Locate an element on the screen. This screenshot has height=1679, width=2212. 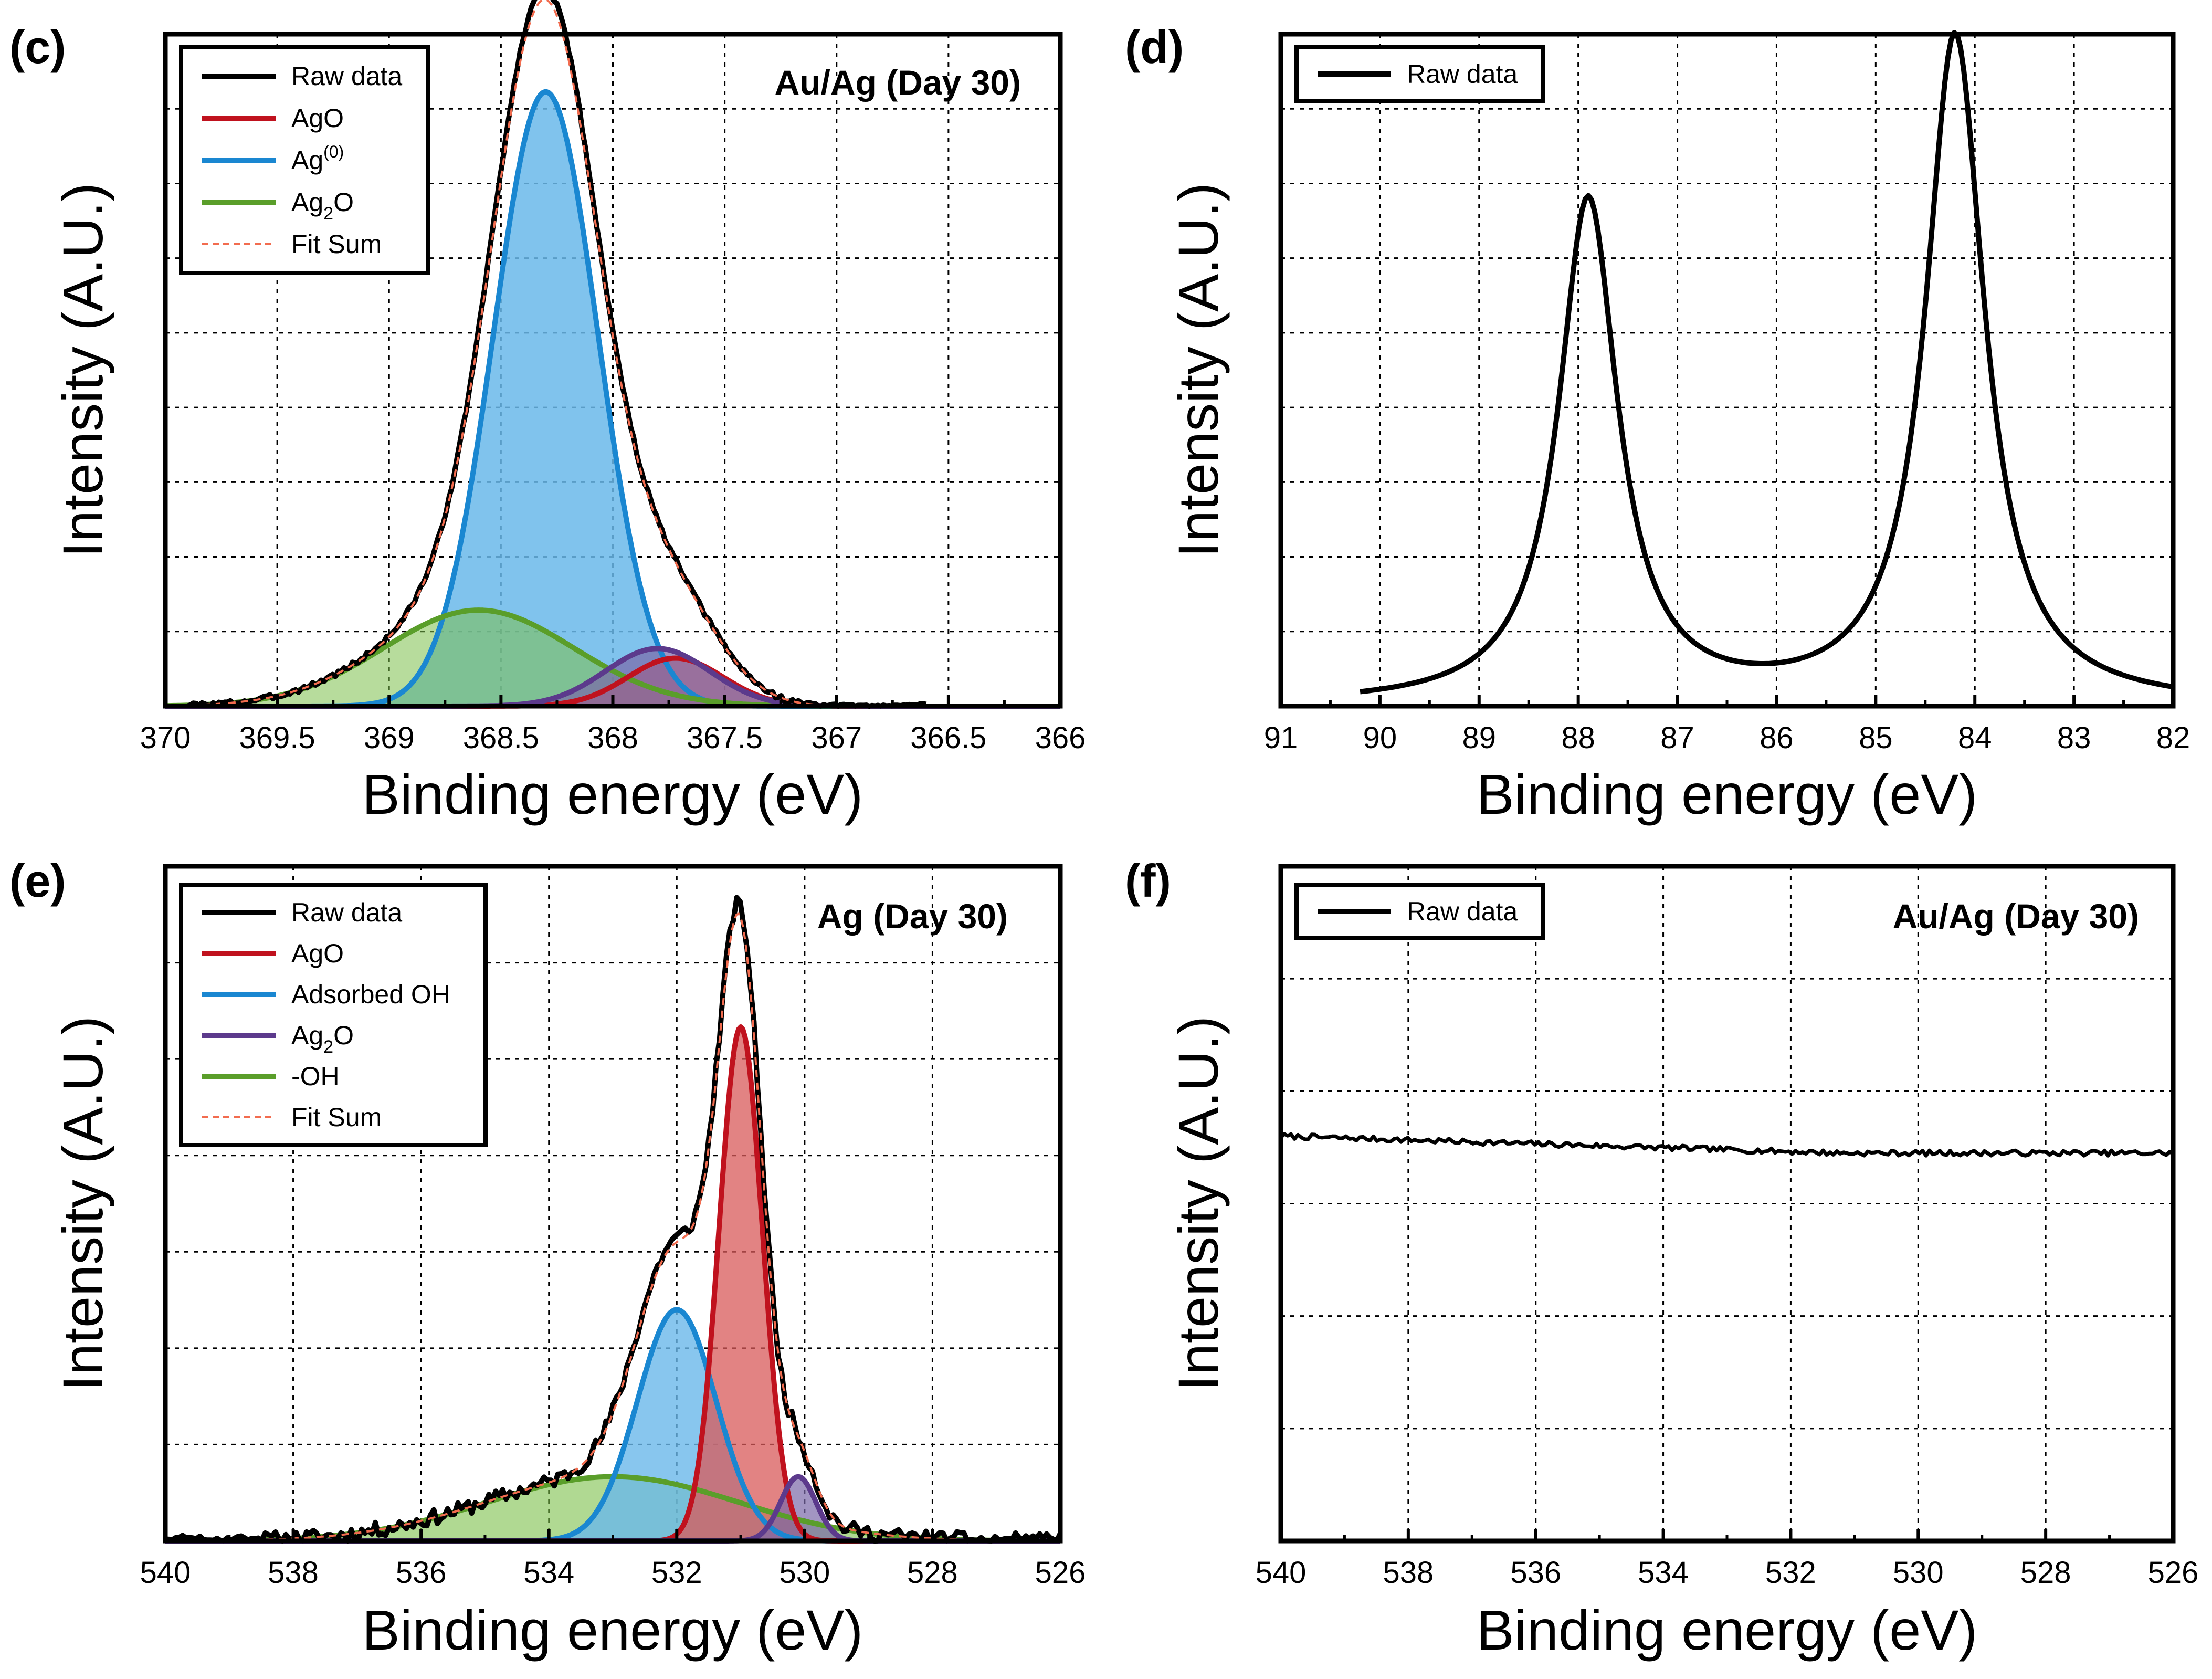
panel-c-legend-label: Fit Sum is located at coordinates (336, 244).